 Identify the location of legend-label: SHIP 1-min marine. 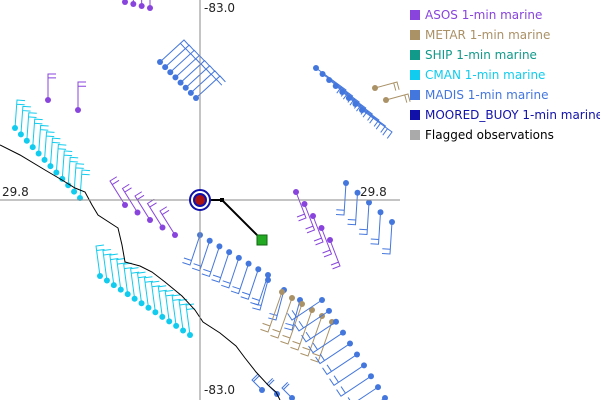
(481, 55).